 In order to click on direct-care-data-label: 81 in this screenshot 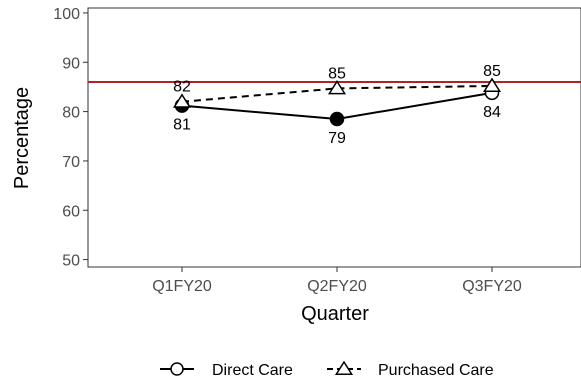, I will do `click(182, 125)`.